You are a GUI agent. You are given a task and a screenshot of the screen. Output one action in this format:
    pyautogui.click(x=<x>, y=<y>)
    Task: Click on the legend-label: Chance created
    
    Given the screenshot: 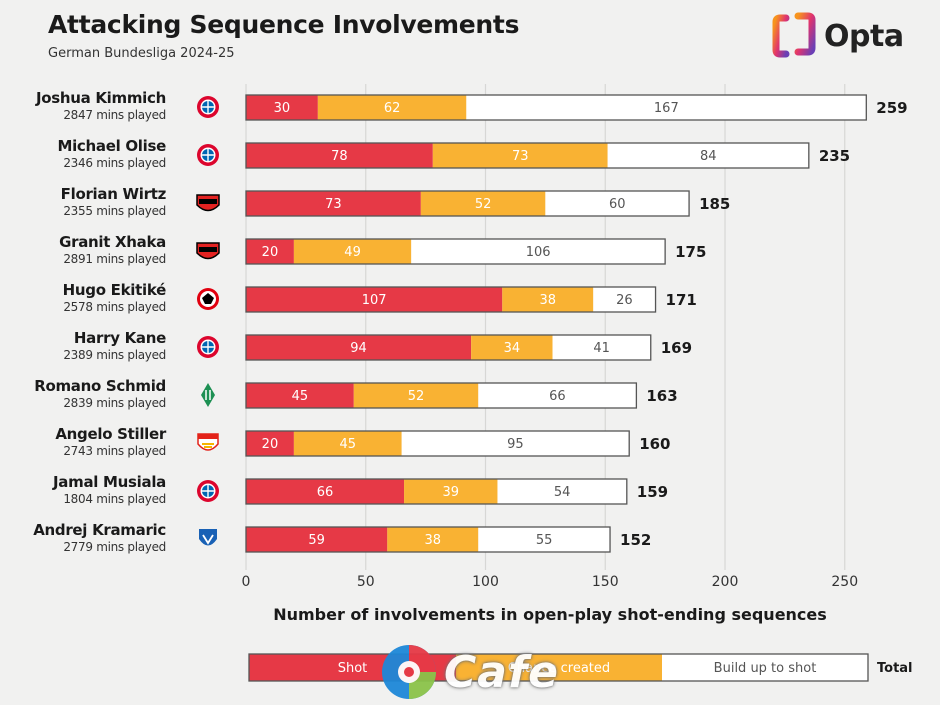 What is the action you would take?
    pyautogui.click(x=559, y=668)
    